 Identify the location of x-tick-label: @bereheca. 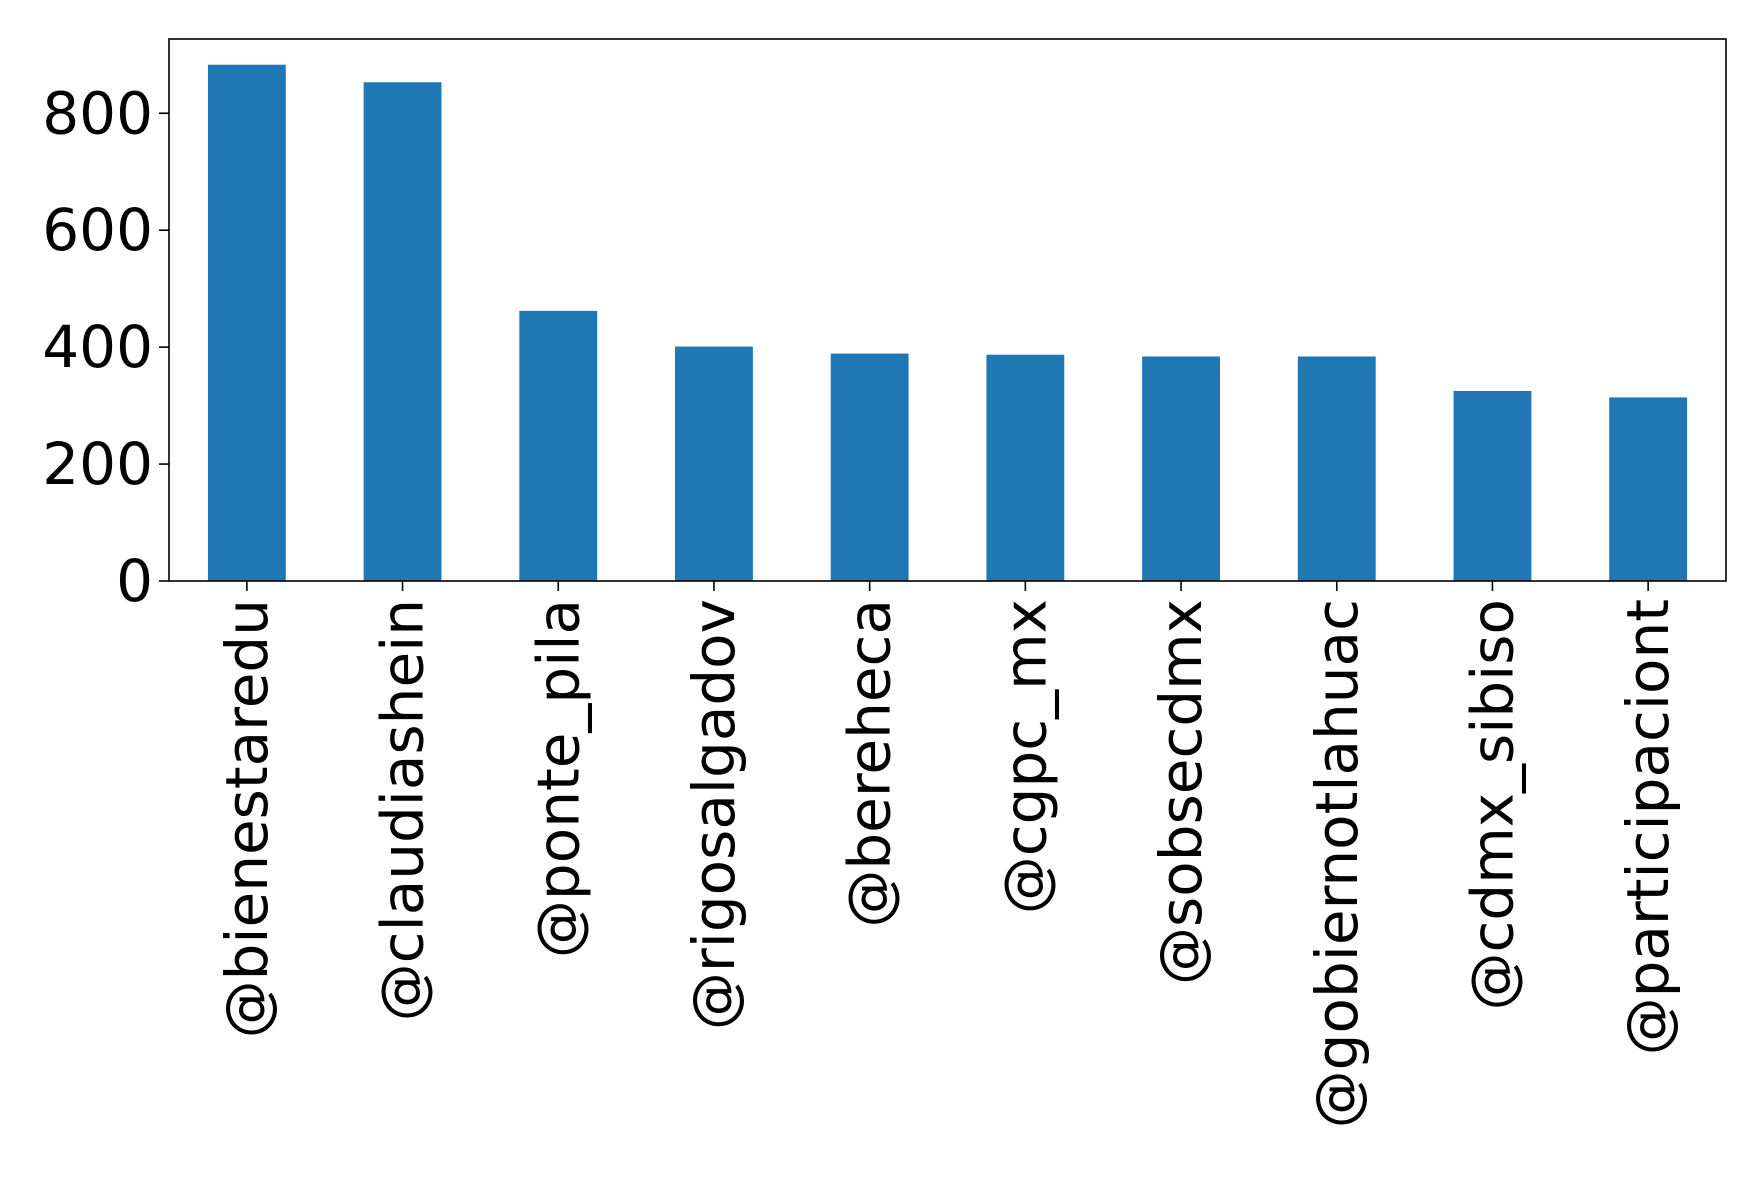
(870, 763).